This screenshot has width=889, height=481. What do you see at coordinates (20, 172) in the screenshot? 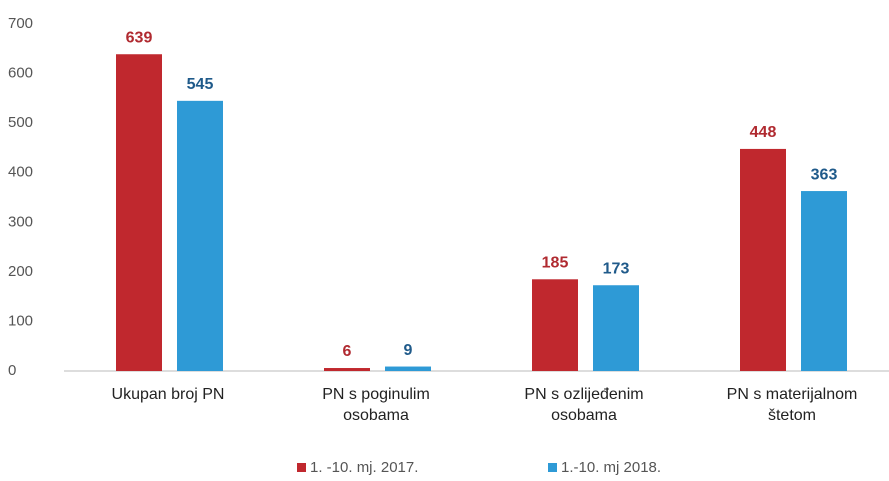
I see `y-tick-label: 400` at bounding box center [20, 172].